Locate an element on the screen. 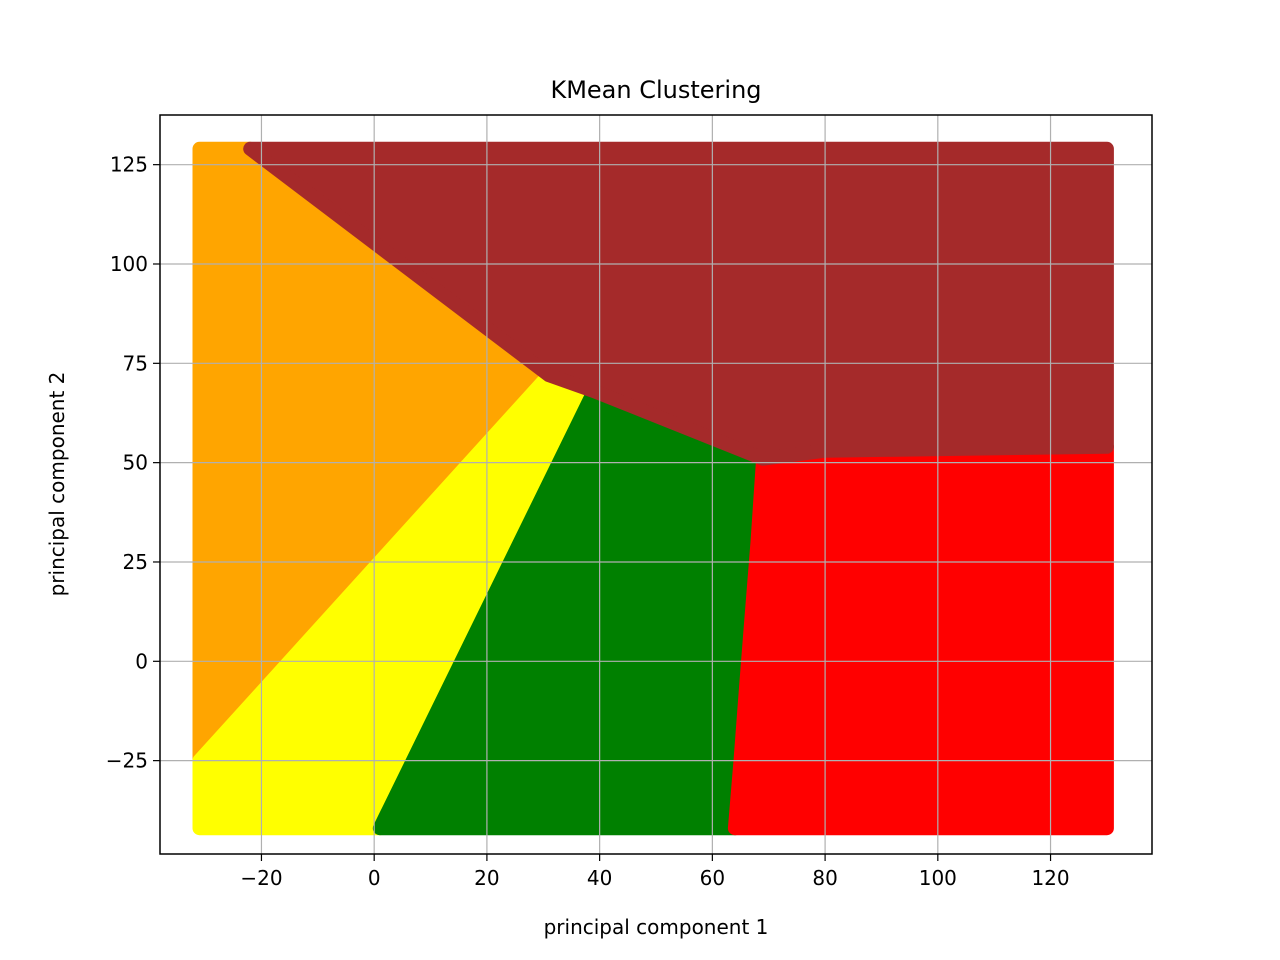  x-tick-label: 60 is located at coordinates (712, 878).